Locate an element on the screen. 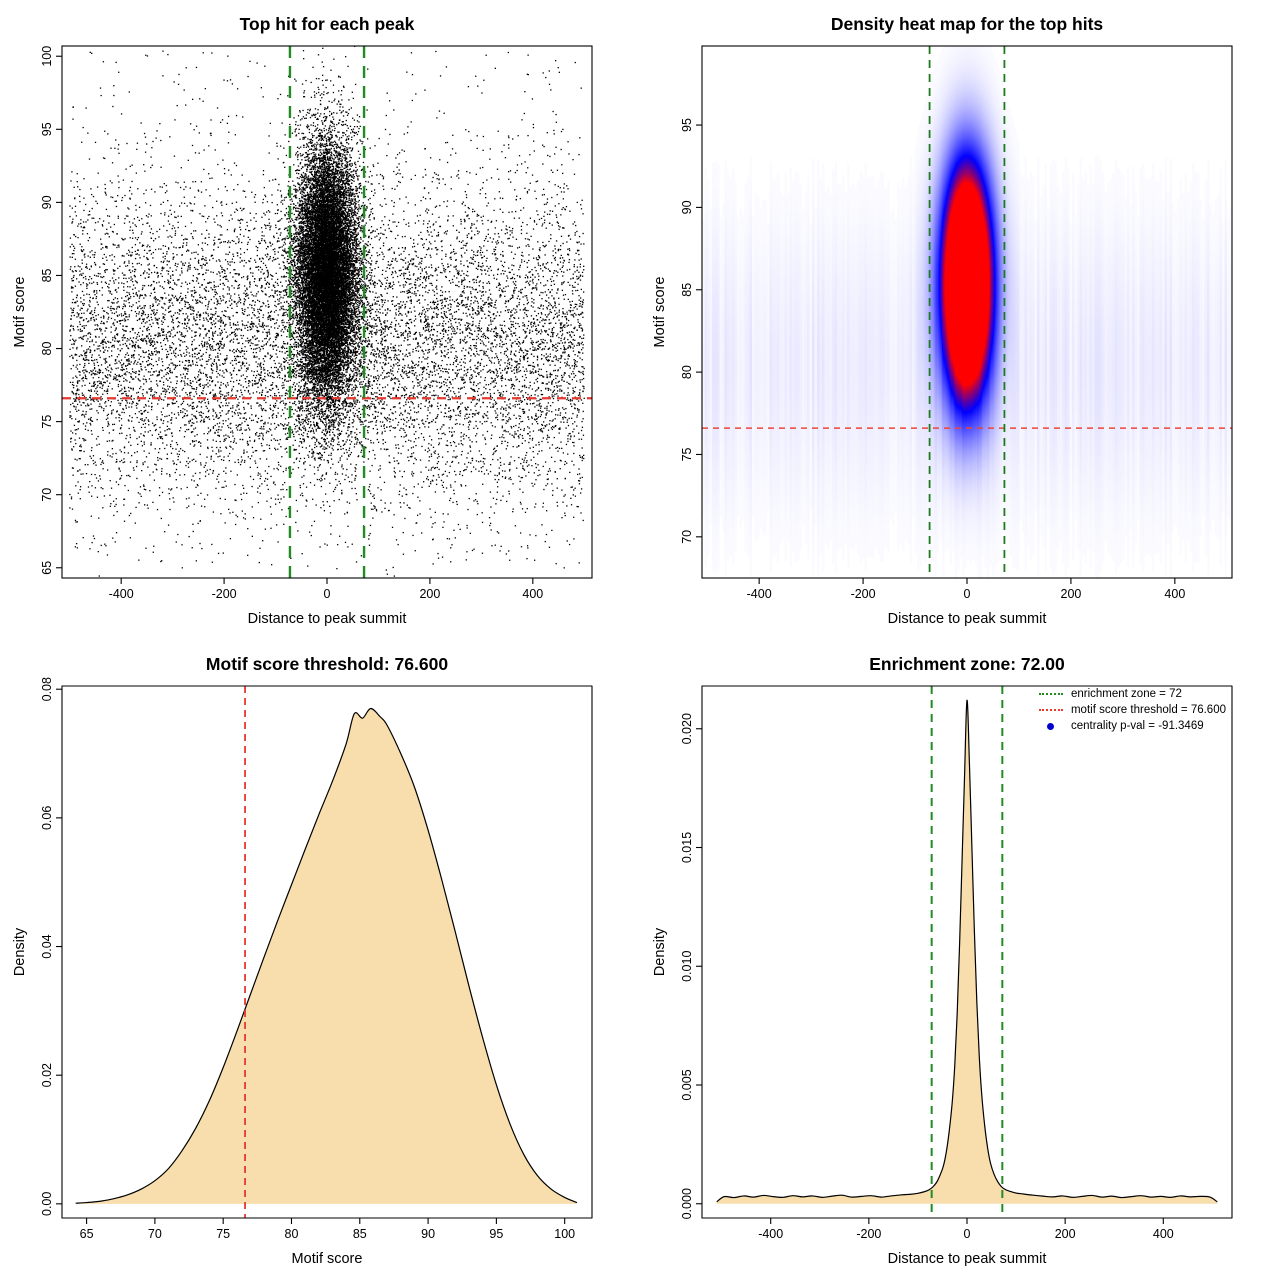 The height and width of the screenshot is (1280, 1280). blue-point-icon is located at coordinates (1051, 726).